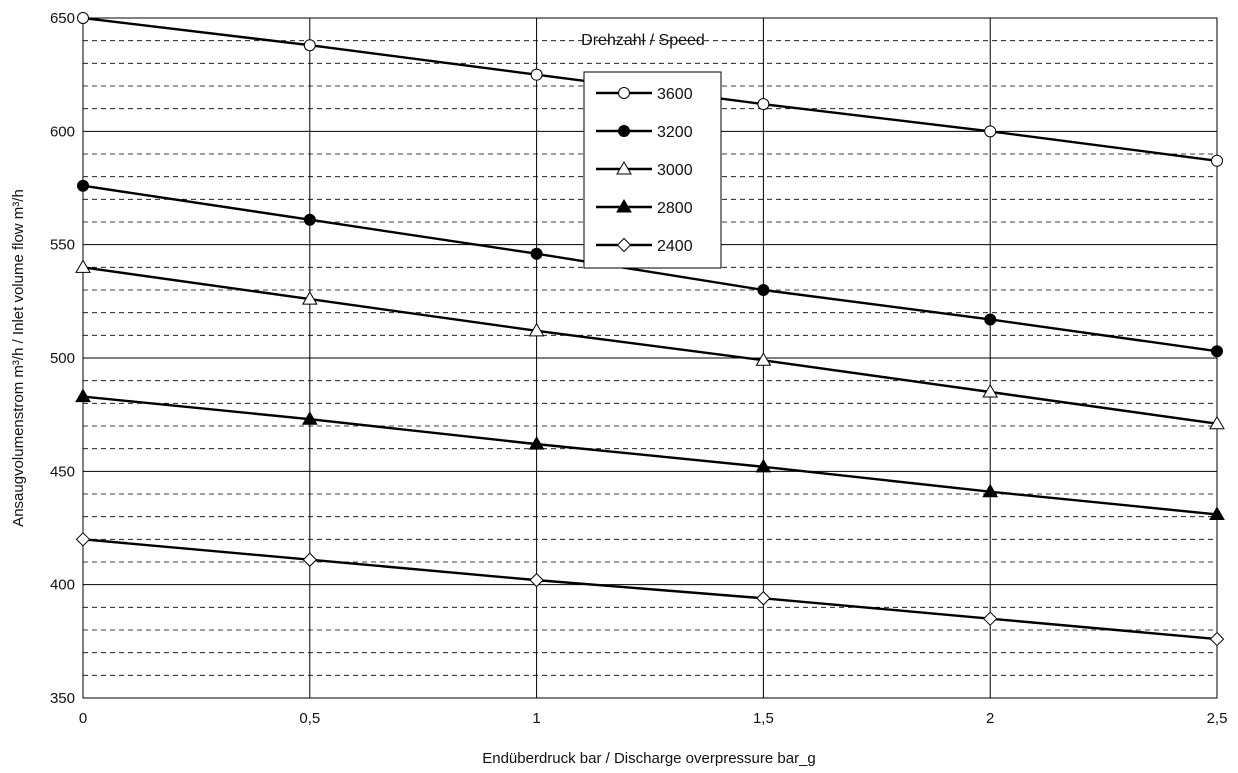  Describe the element at coordinates (675, 94) in the screenshot. I see `legend-label: 3600` at that location.